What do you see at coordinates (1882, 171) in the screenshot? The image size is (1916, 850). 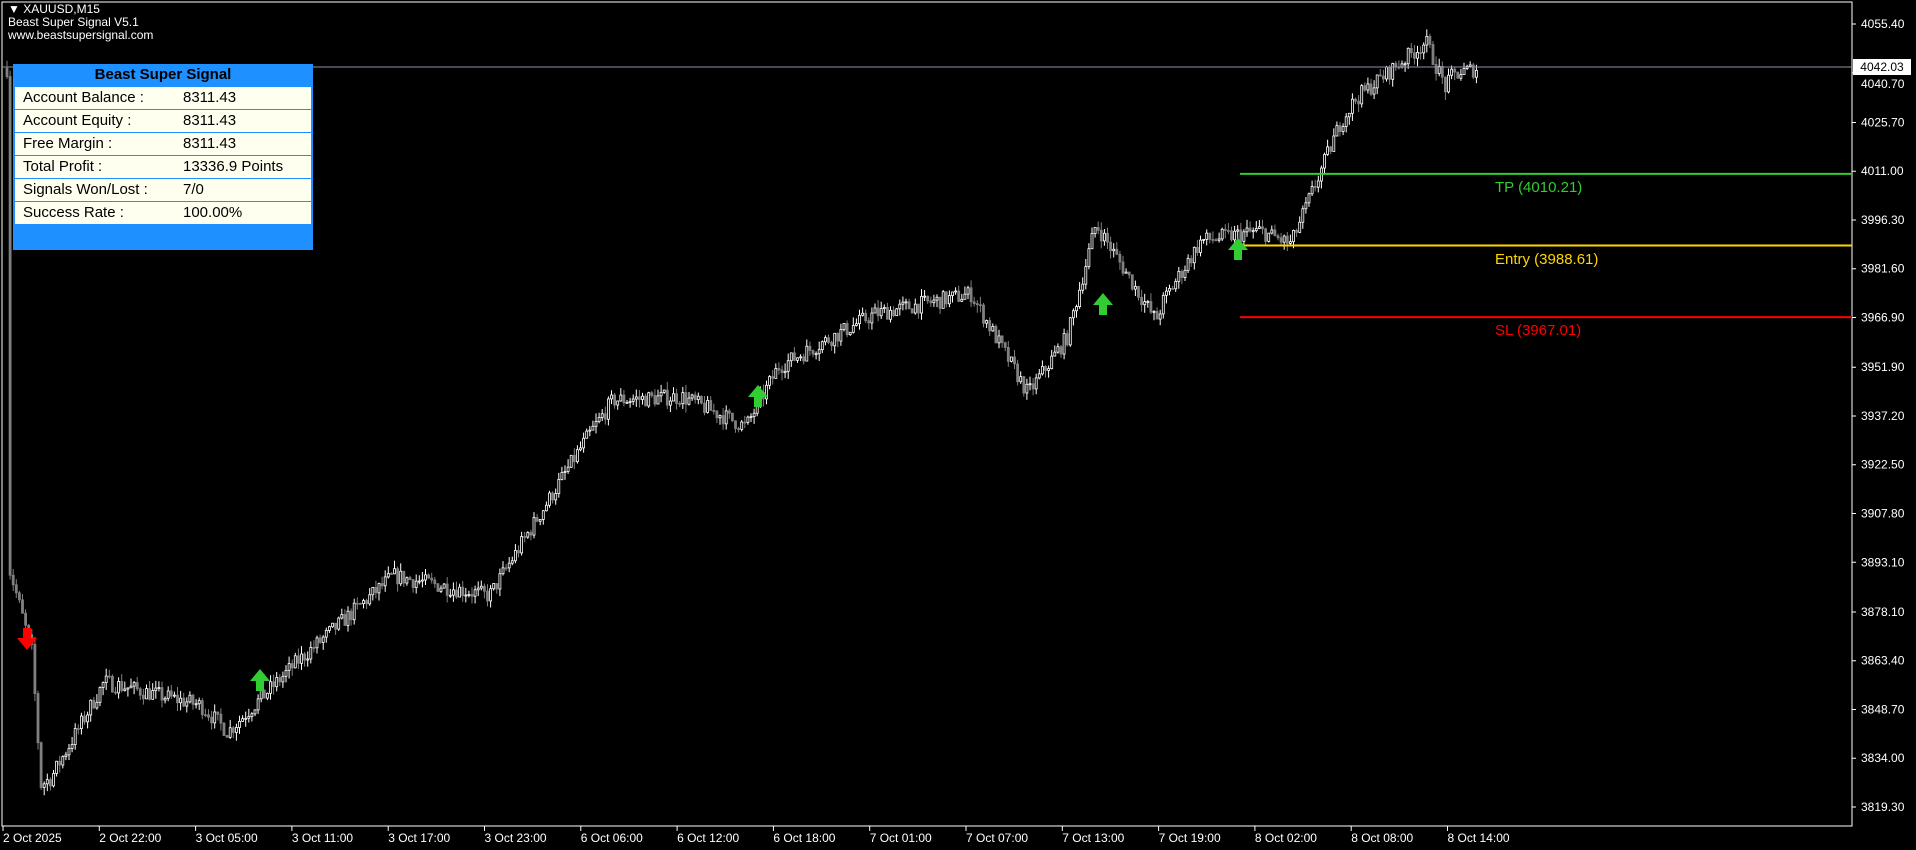 I see `y-tick-label: 4011.00` at bounding box center [1882, 171].